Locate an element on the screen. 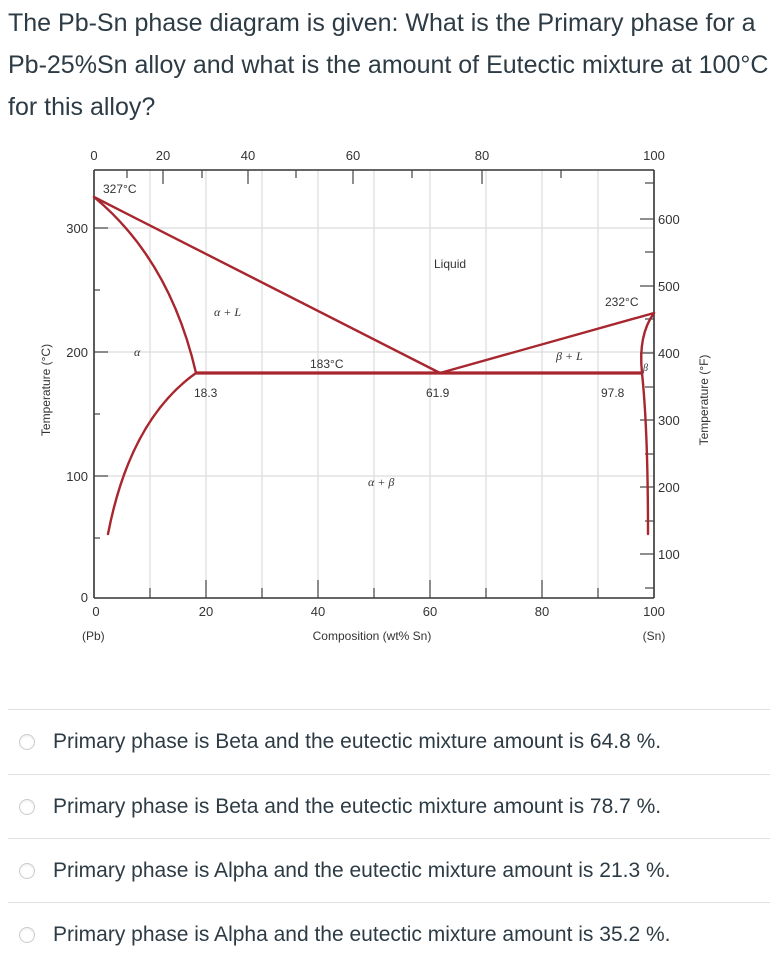 Image resolution: width=780 pixels, height=966 pixels. left-tick-label: 0 is located at coordinates (84, 597).